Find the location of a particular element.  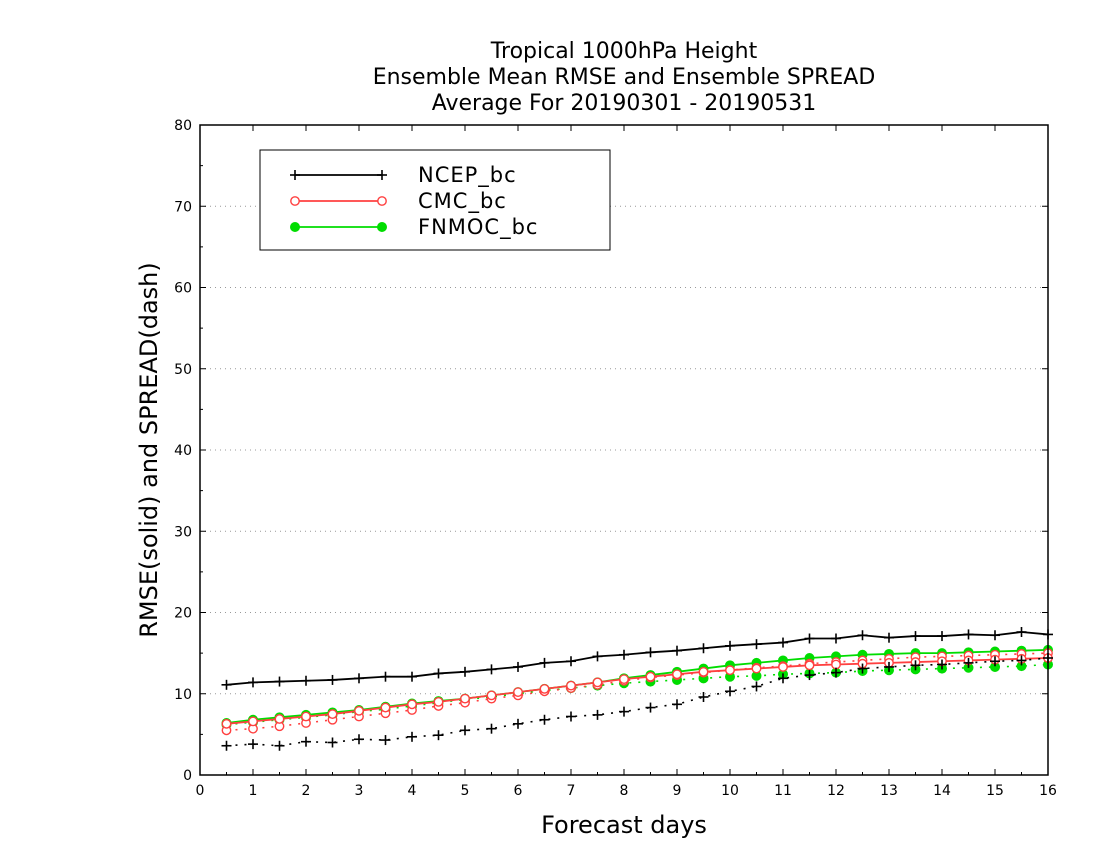

x-tick-label-6: 6 is located at coordinates (518, 791).